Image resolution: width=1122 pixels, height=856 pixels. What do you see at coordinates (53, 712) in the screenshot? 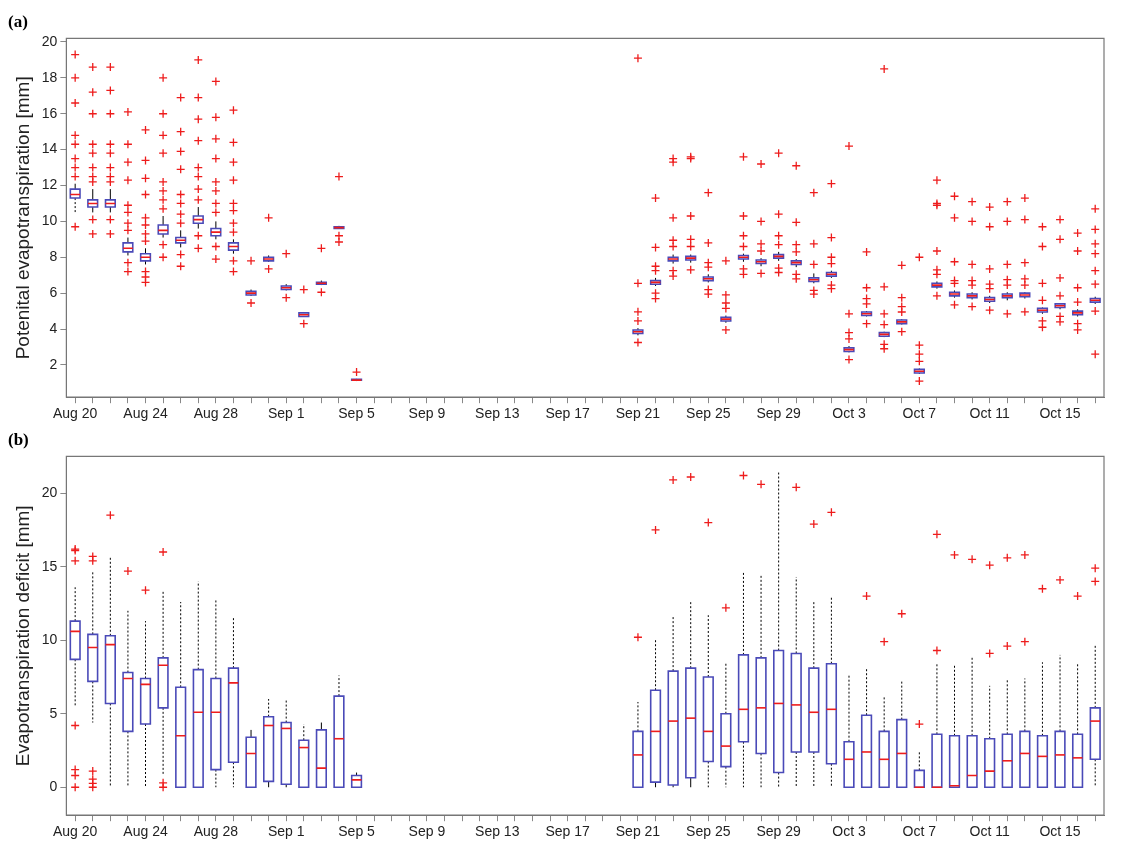
I see `y-tick-label: 5` at bounding box center [53, 712].